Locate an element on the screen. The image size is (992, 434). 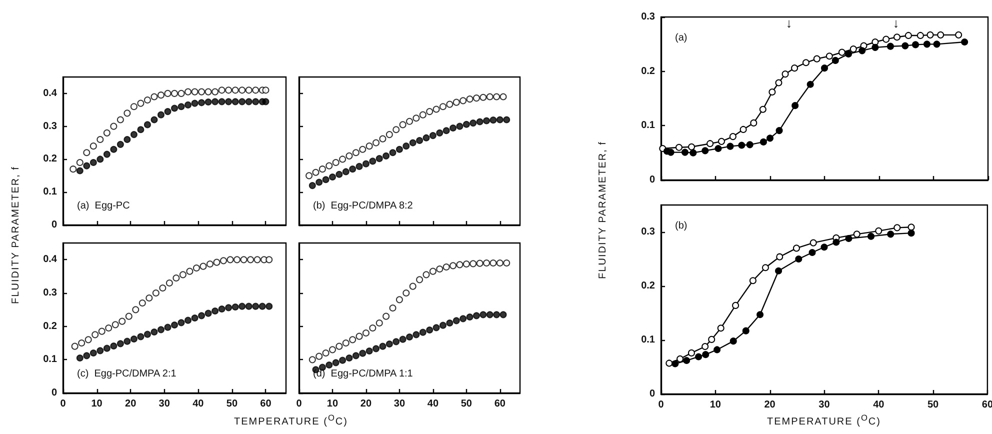
annotation: (a) Egg-PC is located at coordinates (103, 206).